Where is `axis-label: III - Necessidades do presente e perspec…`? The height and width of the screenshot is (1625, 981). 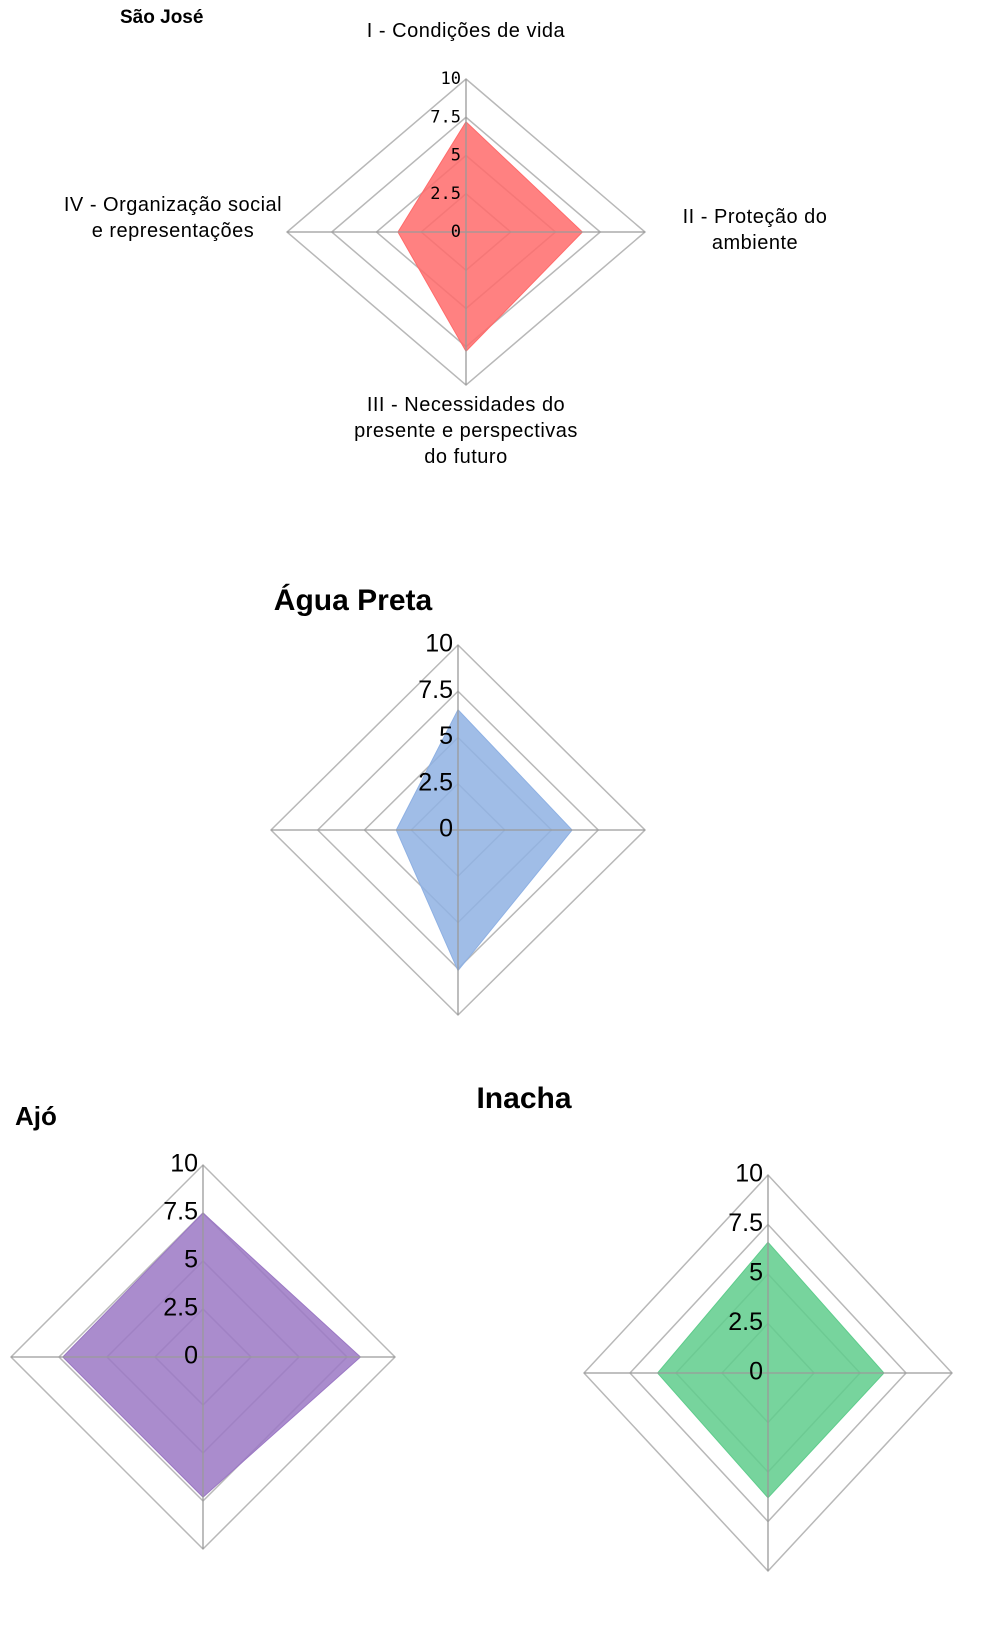 axis-label: III - Necessidades do presente e perspec… is located at coordinates (466, 431).